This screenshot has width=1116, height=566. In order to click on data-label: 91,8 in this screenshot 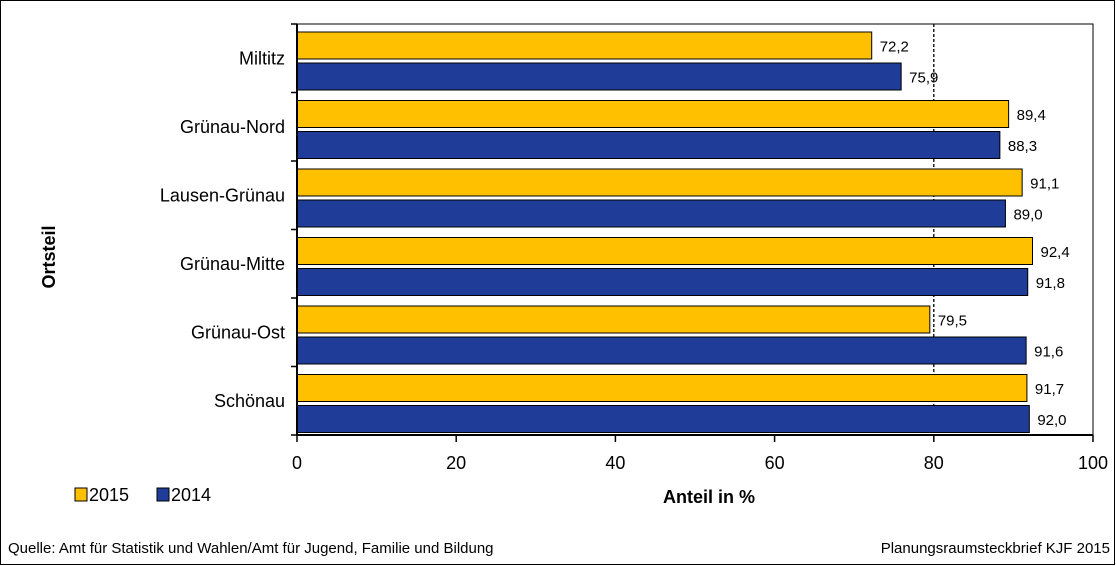, I will do `click(1050, 283)`.